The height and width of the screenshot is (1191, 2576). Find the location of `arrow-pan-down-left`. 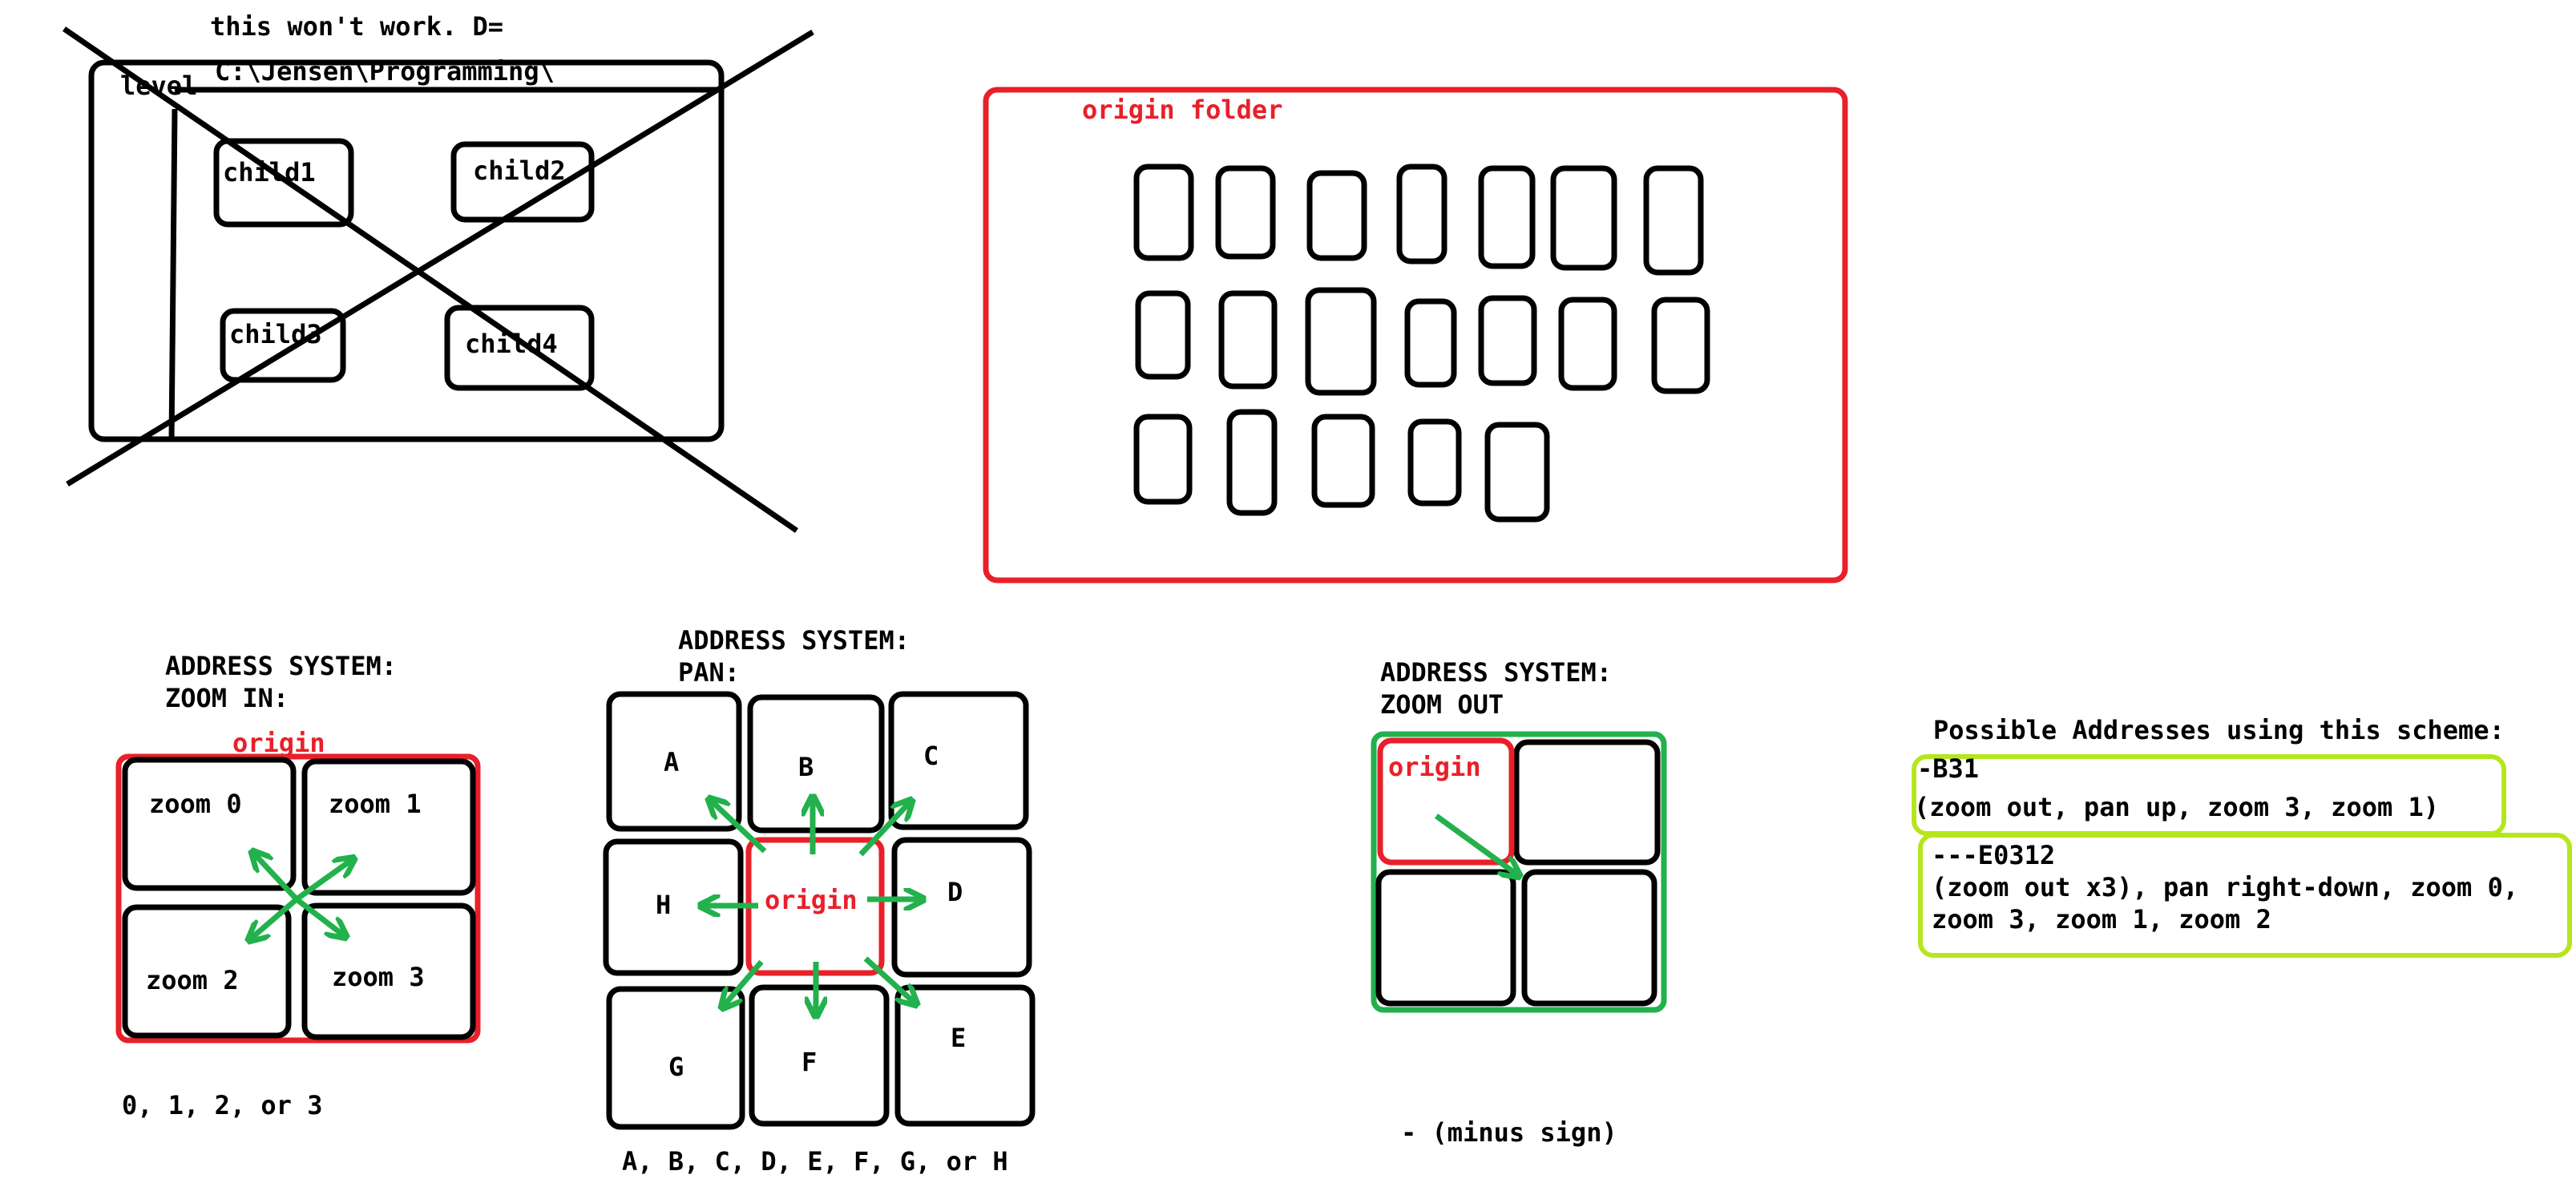

arrow-pan-down-left is located at coordinates (744, 983).